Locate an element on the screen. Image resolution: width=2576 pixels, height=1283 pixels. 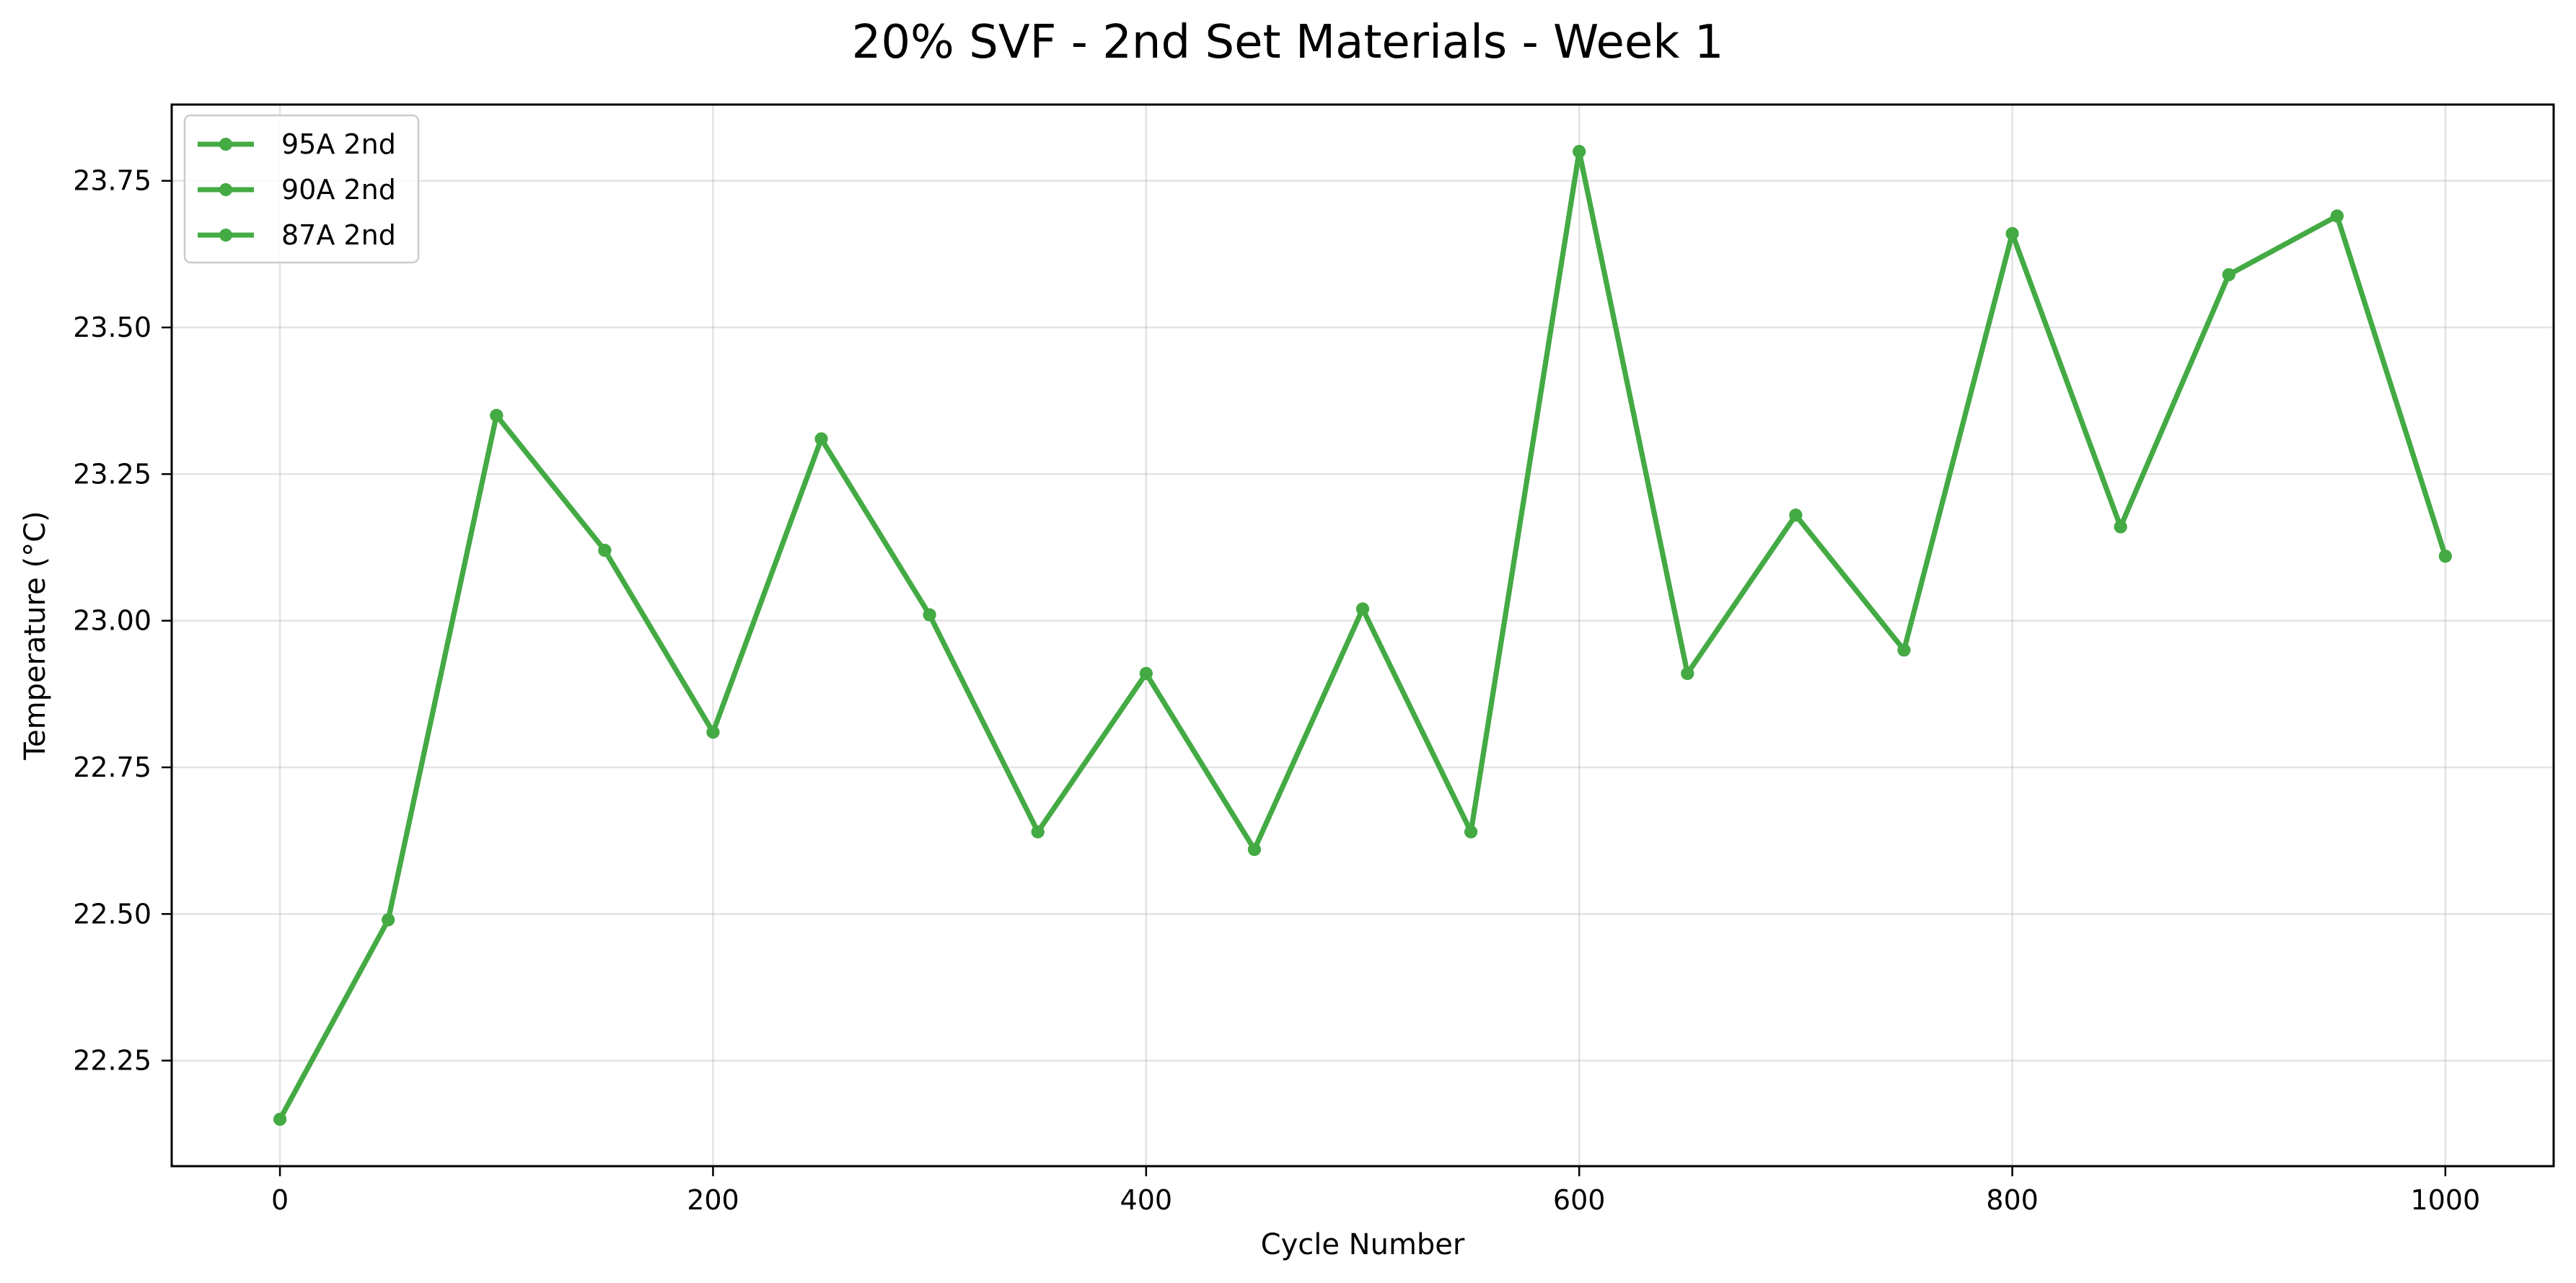
y-tick-label: 22.25 is located at coordinates (112, 1061).